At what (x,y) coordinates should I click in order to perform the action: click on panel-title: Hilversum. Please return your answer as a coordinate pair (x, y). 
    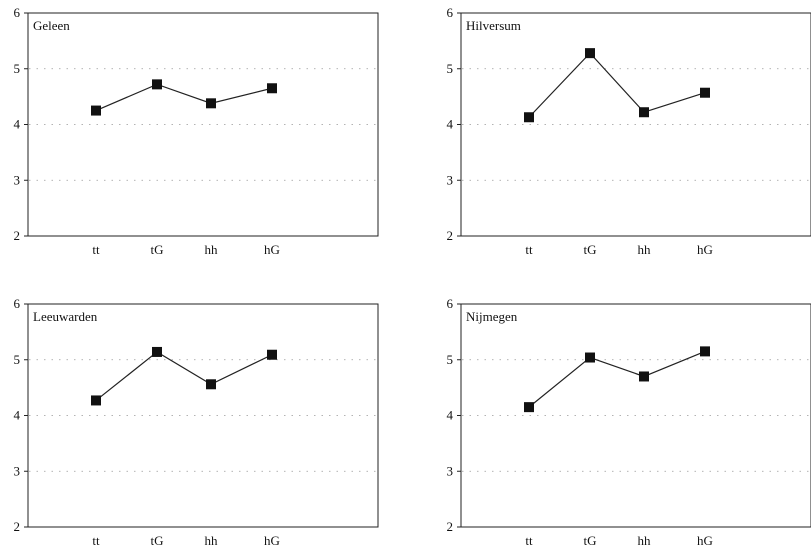
    Looking at the image, I should click on (493, 25).